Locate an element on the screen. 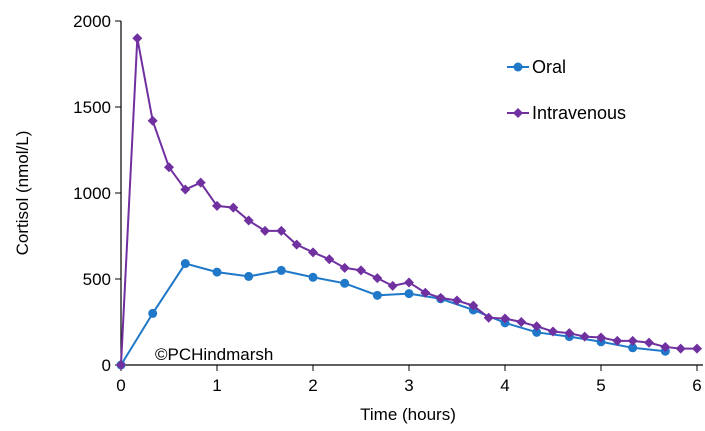 The width and height of the screenshot is (705, 431). x-tick-label: 3 is located at coordinates (408, 385).